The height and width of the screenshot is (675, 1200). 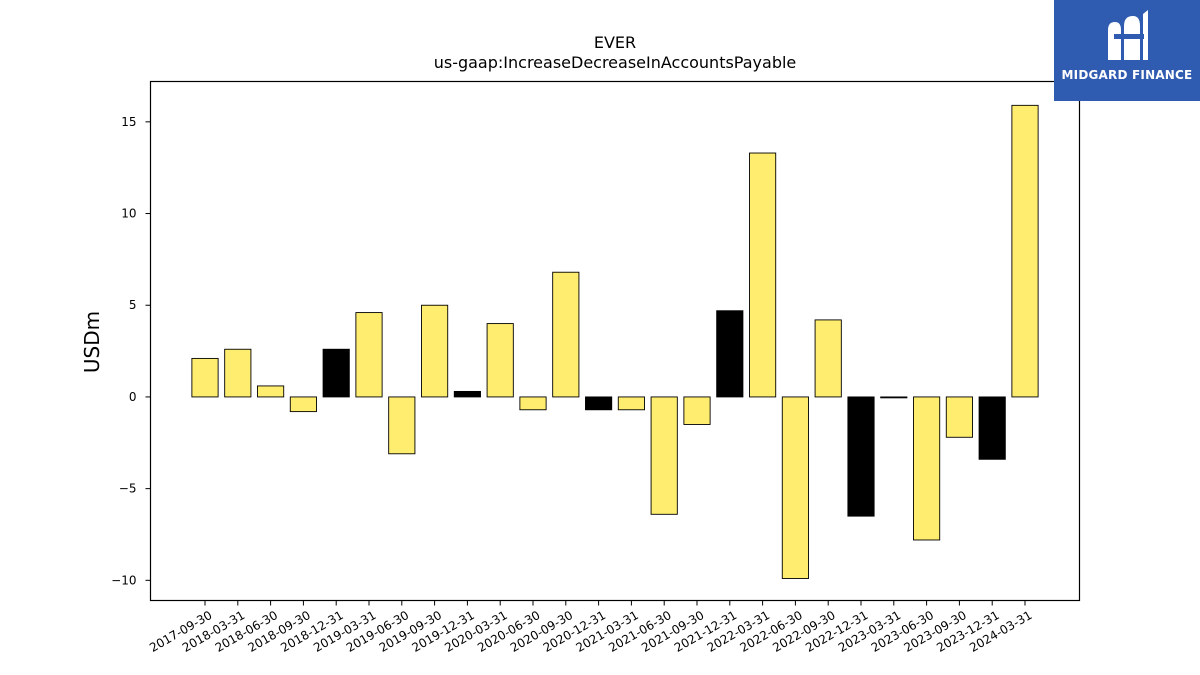 What do you see at coordinates (128, 122) in the screenshot?
I see `y-tick-label: 15` at bounding box center [128, 122].